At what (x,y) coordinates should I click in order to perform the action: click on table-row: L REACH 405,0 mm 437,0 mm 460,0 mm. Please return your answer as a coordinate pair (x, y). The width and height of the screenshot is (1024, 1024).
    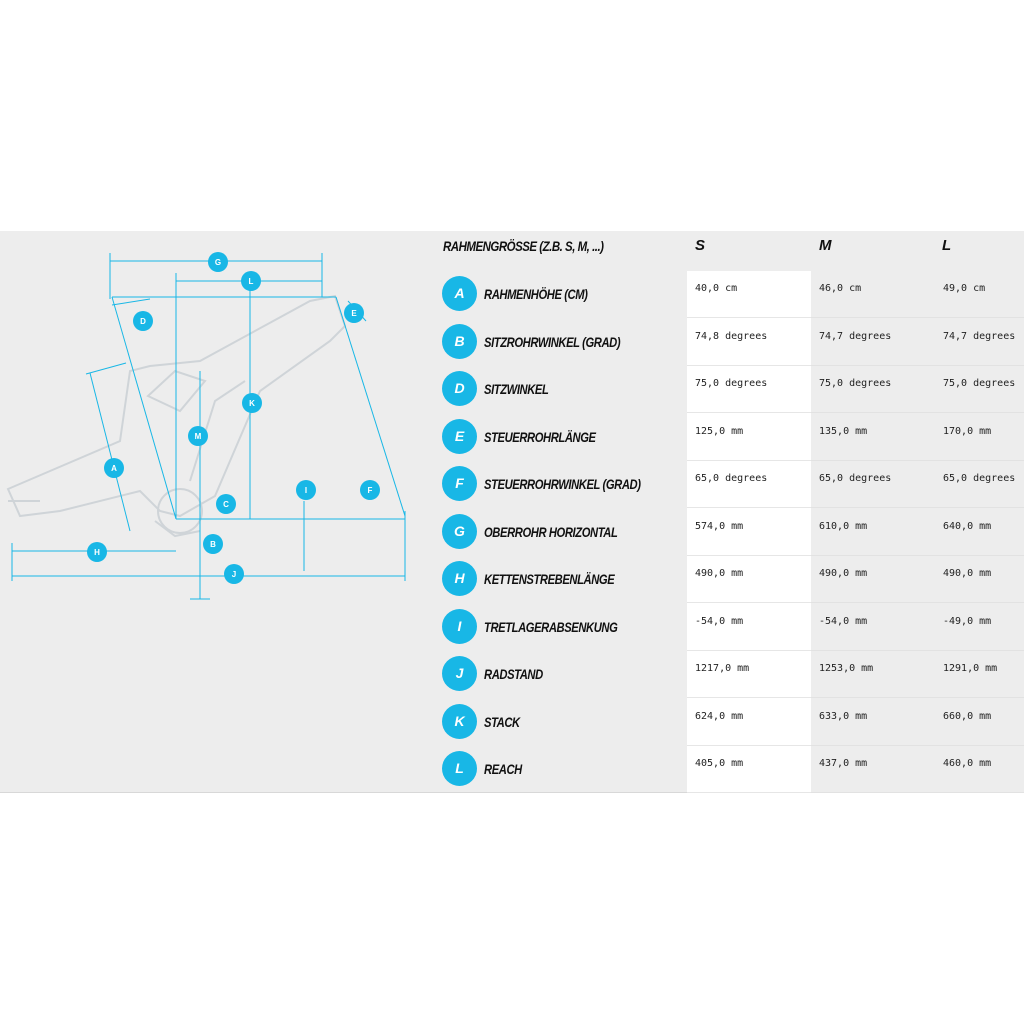
    Looking at the image, I should click on (732, 769).